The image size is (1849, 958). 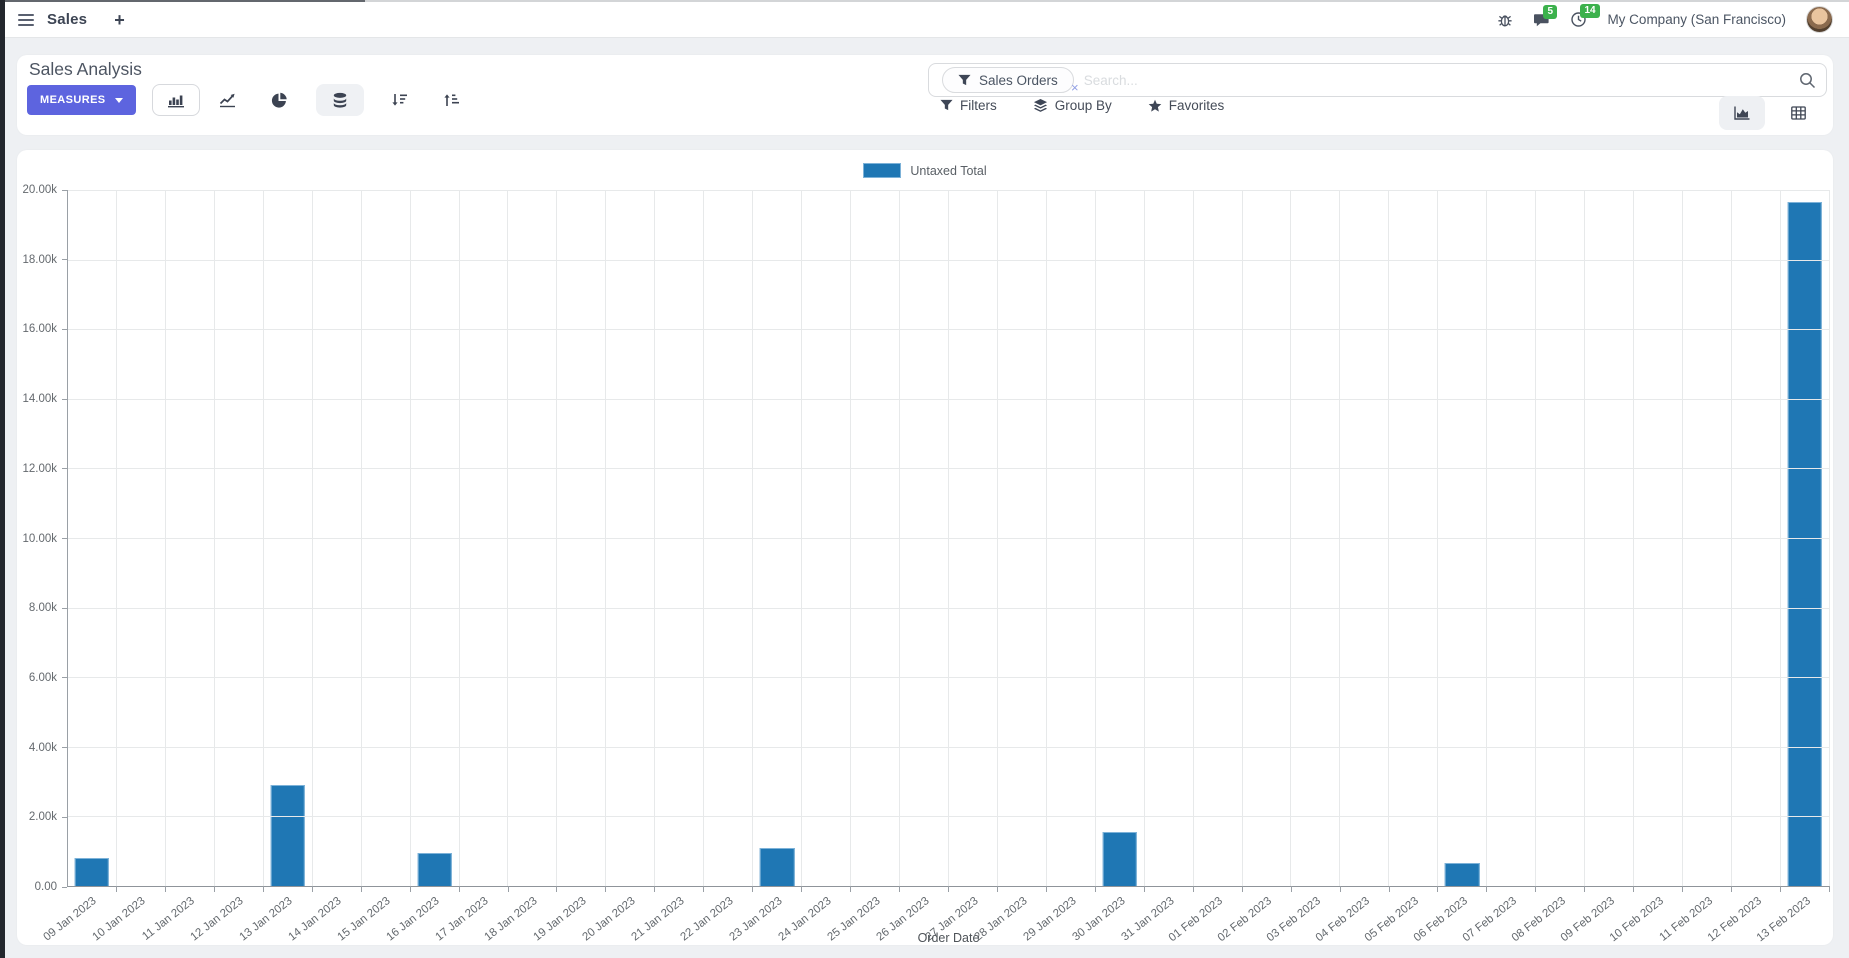 I want to click on activities-count-badge: 14, so click(x=1590, y=11).